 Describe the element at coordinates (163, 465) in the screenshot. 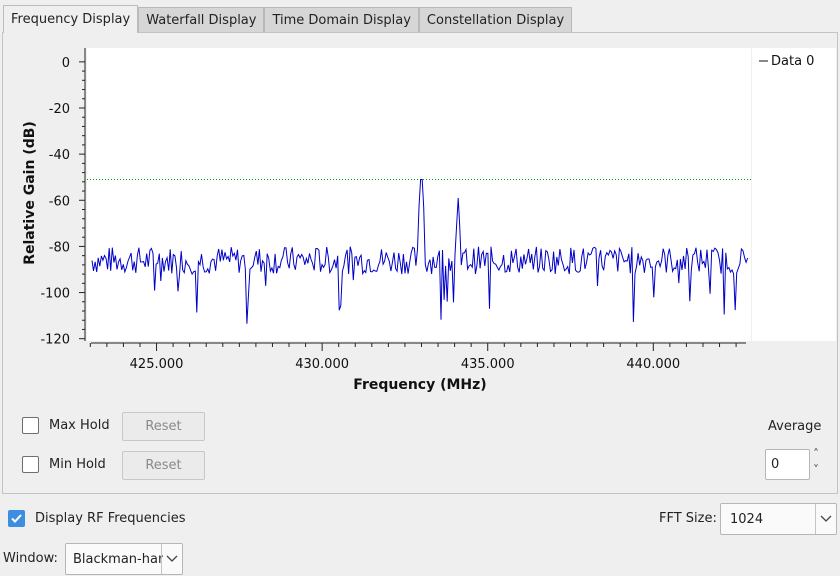

I see `min-hold-reset-button: Reset` at that location.